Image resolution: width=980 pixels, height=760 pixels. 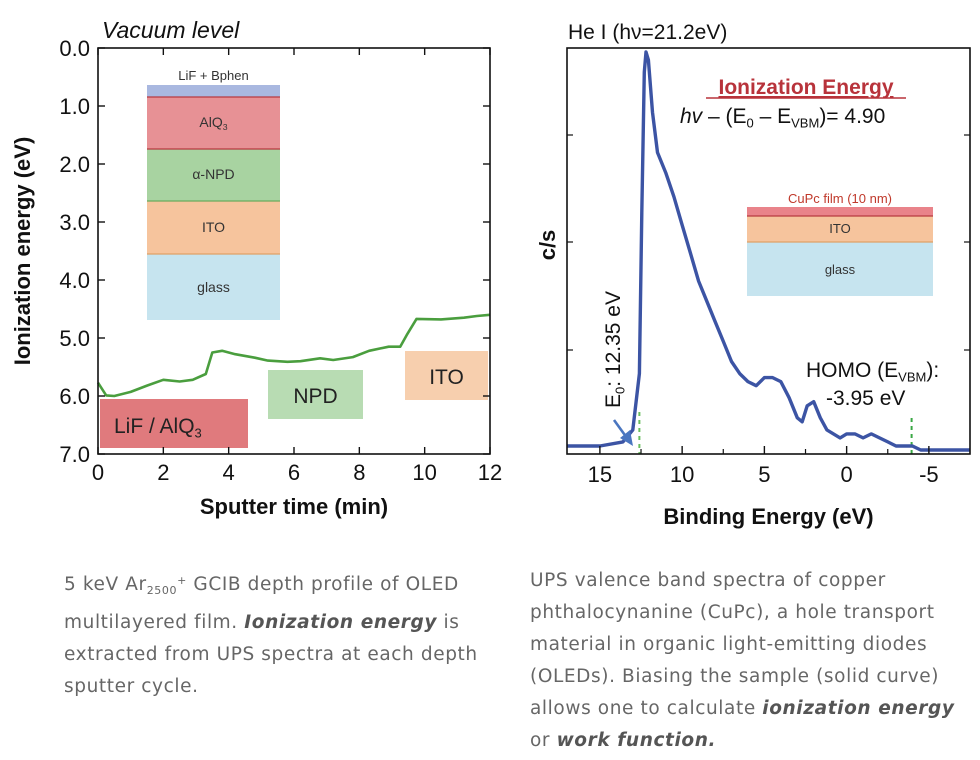 I want to click on region-label-lif-alq3: LiF / AlQ3, so click(x=158, y=428).